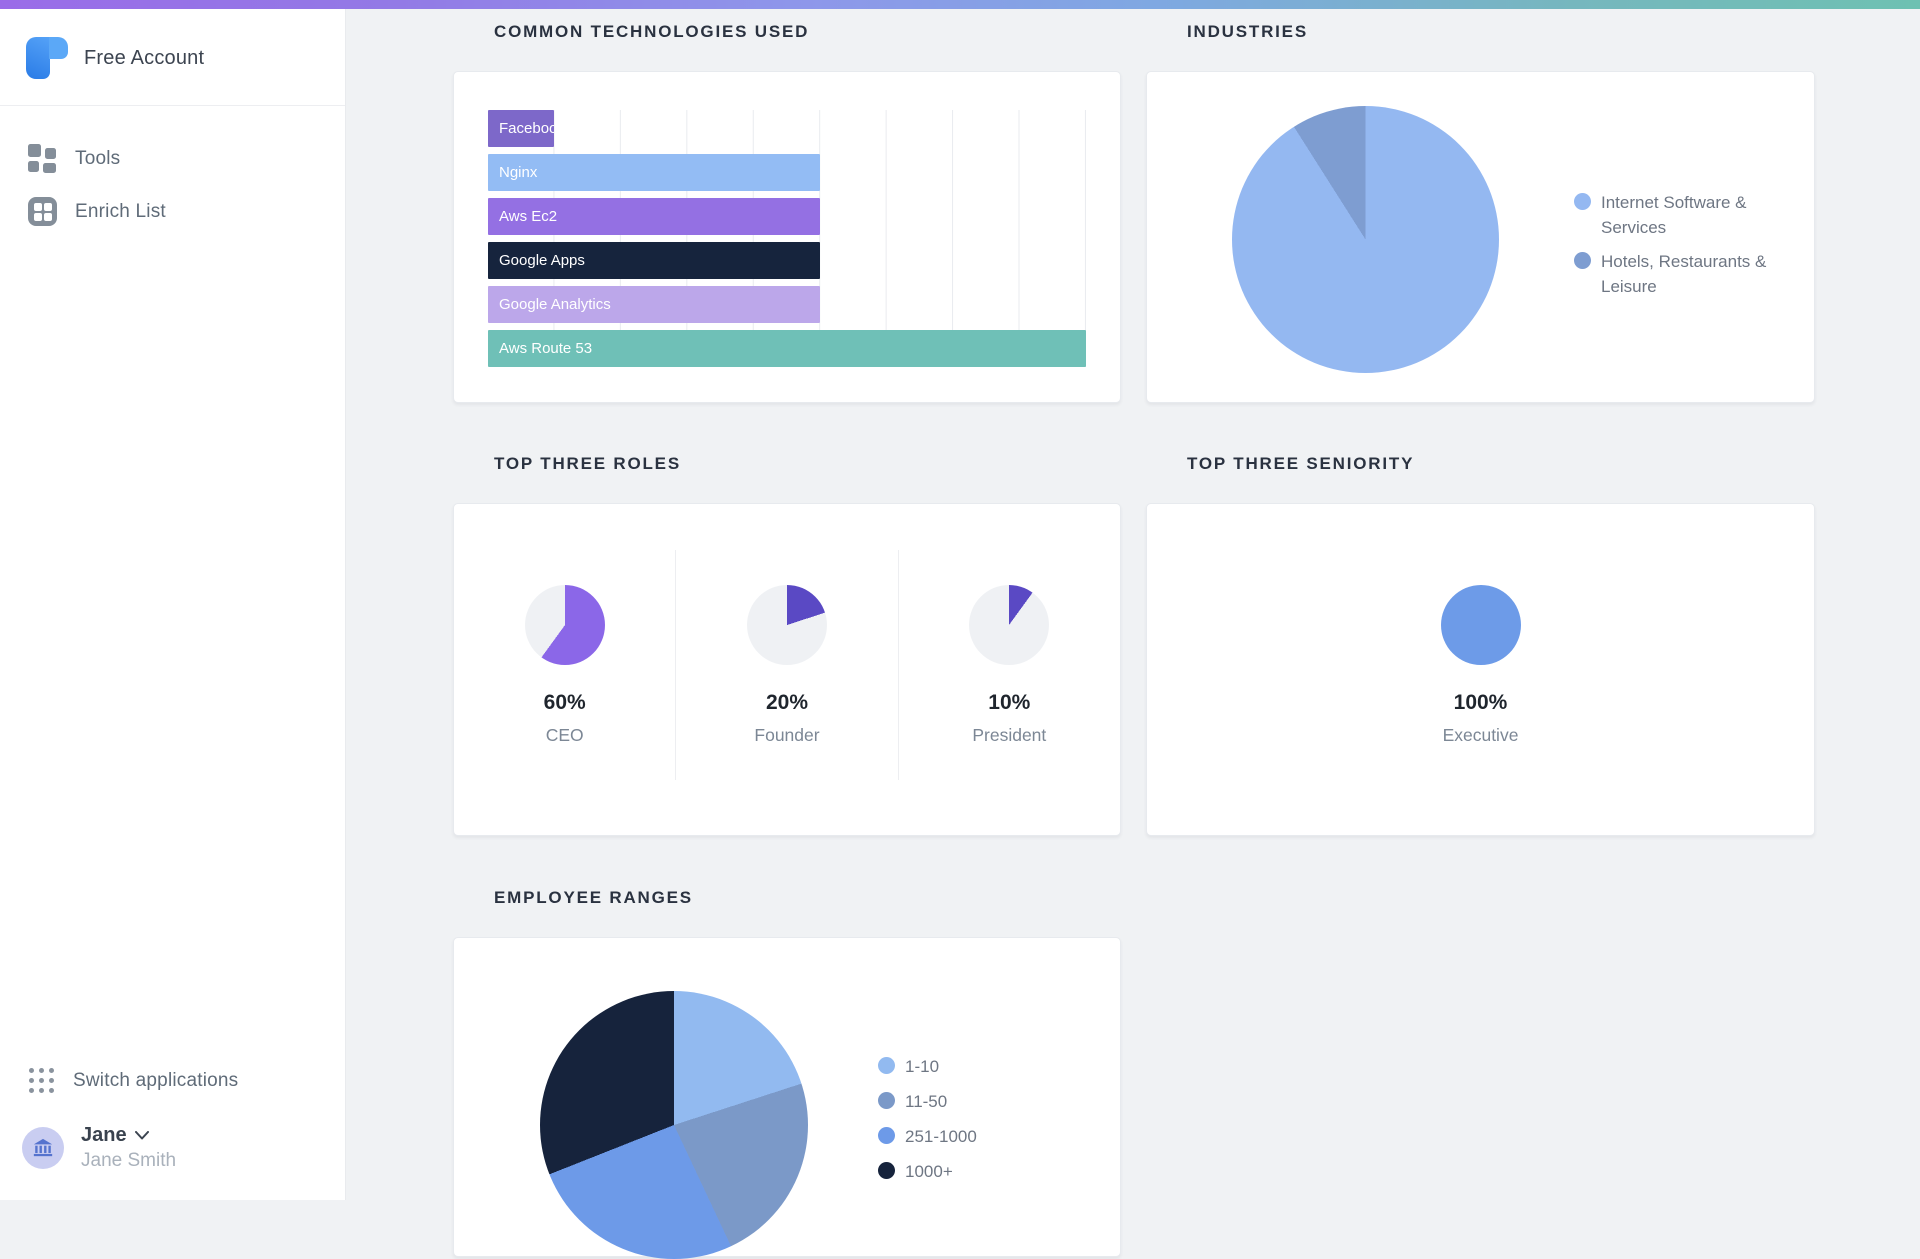 This screenshot has width=1920, height=1259. Describe the element at coordinates (922, 1066) in the screenshot. I see `legend-label: 1-10` at that location.